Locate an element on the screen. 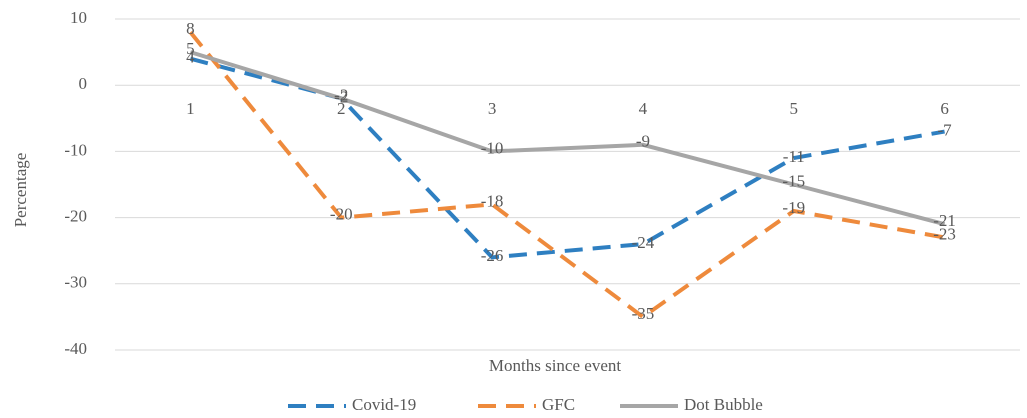  data-label: -21 is located at coordinates (944, 220).